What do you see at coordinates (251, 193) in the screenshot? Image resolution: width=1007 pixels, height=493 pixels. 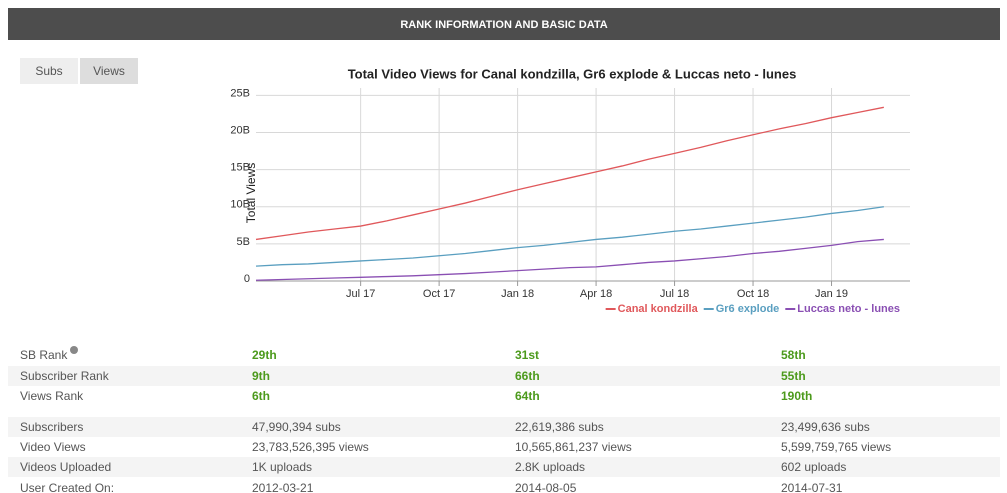 I see `y-axis-label: Total Views` at bounding box center [251, 193].